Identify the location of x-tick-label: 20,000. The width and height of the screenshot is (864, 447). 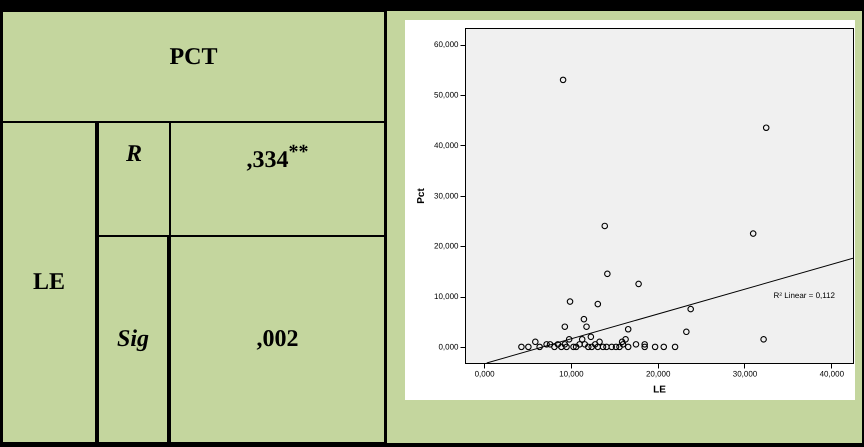
(658, 374).